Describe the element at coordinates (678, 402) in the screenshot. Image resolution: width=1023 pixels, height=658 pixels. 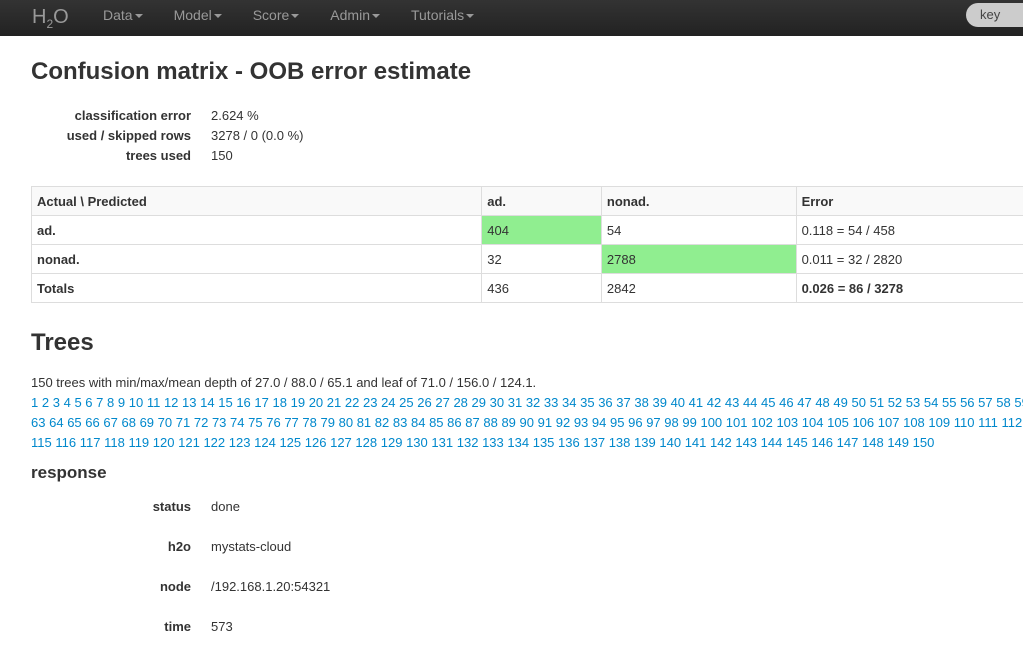
I see `tree-link: 40` at that location.